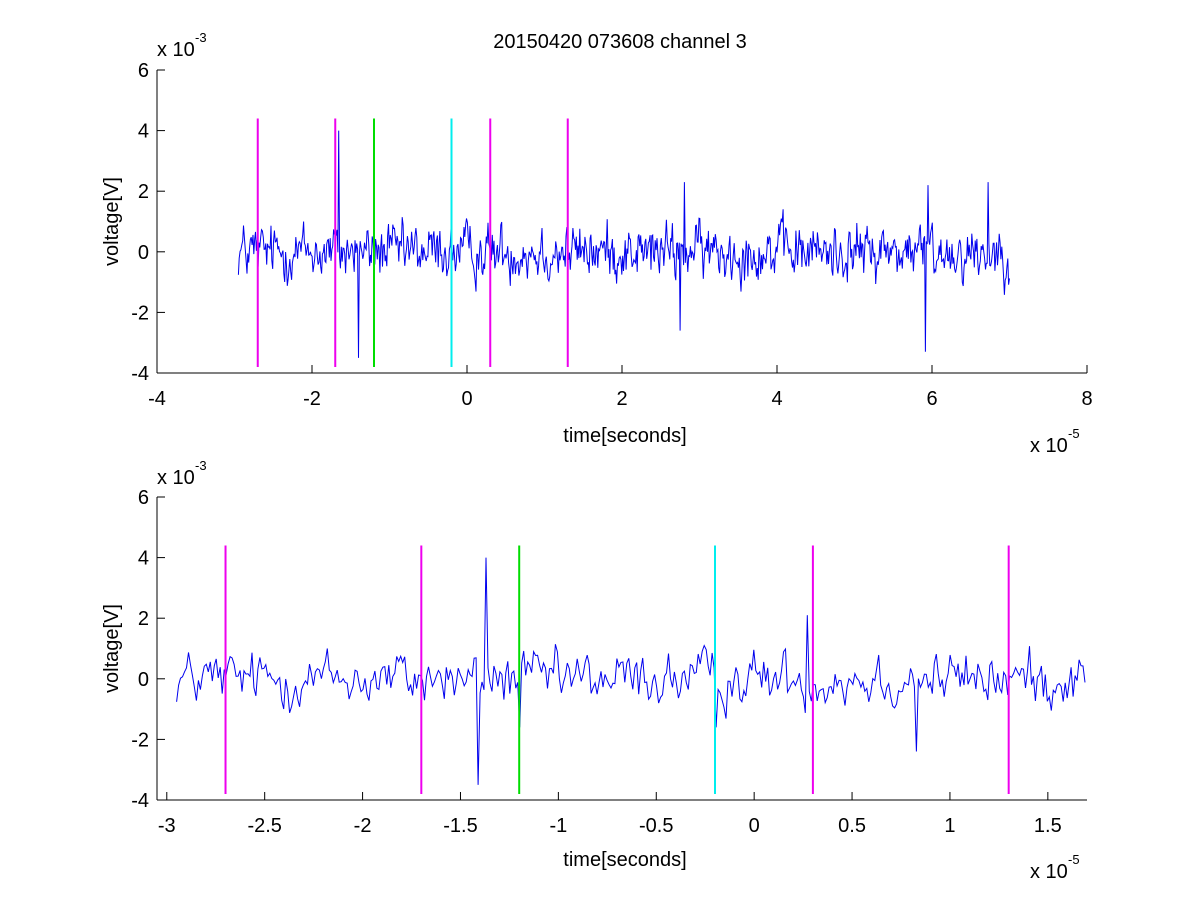 Image resolution: width=1200 pixels, height=901 pixels. I want to click on x-tick-label: -3, so click(167, 826).